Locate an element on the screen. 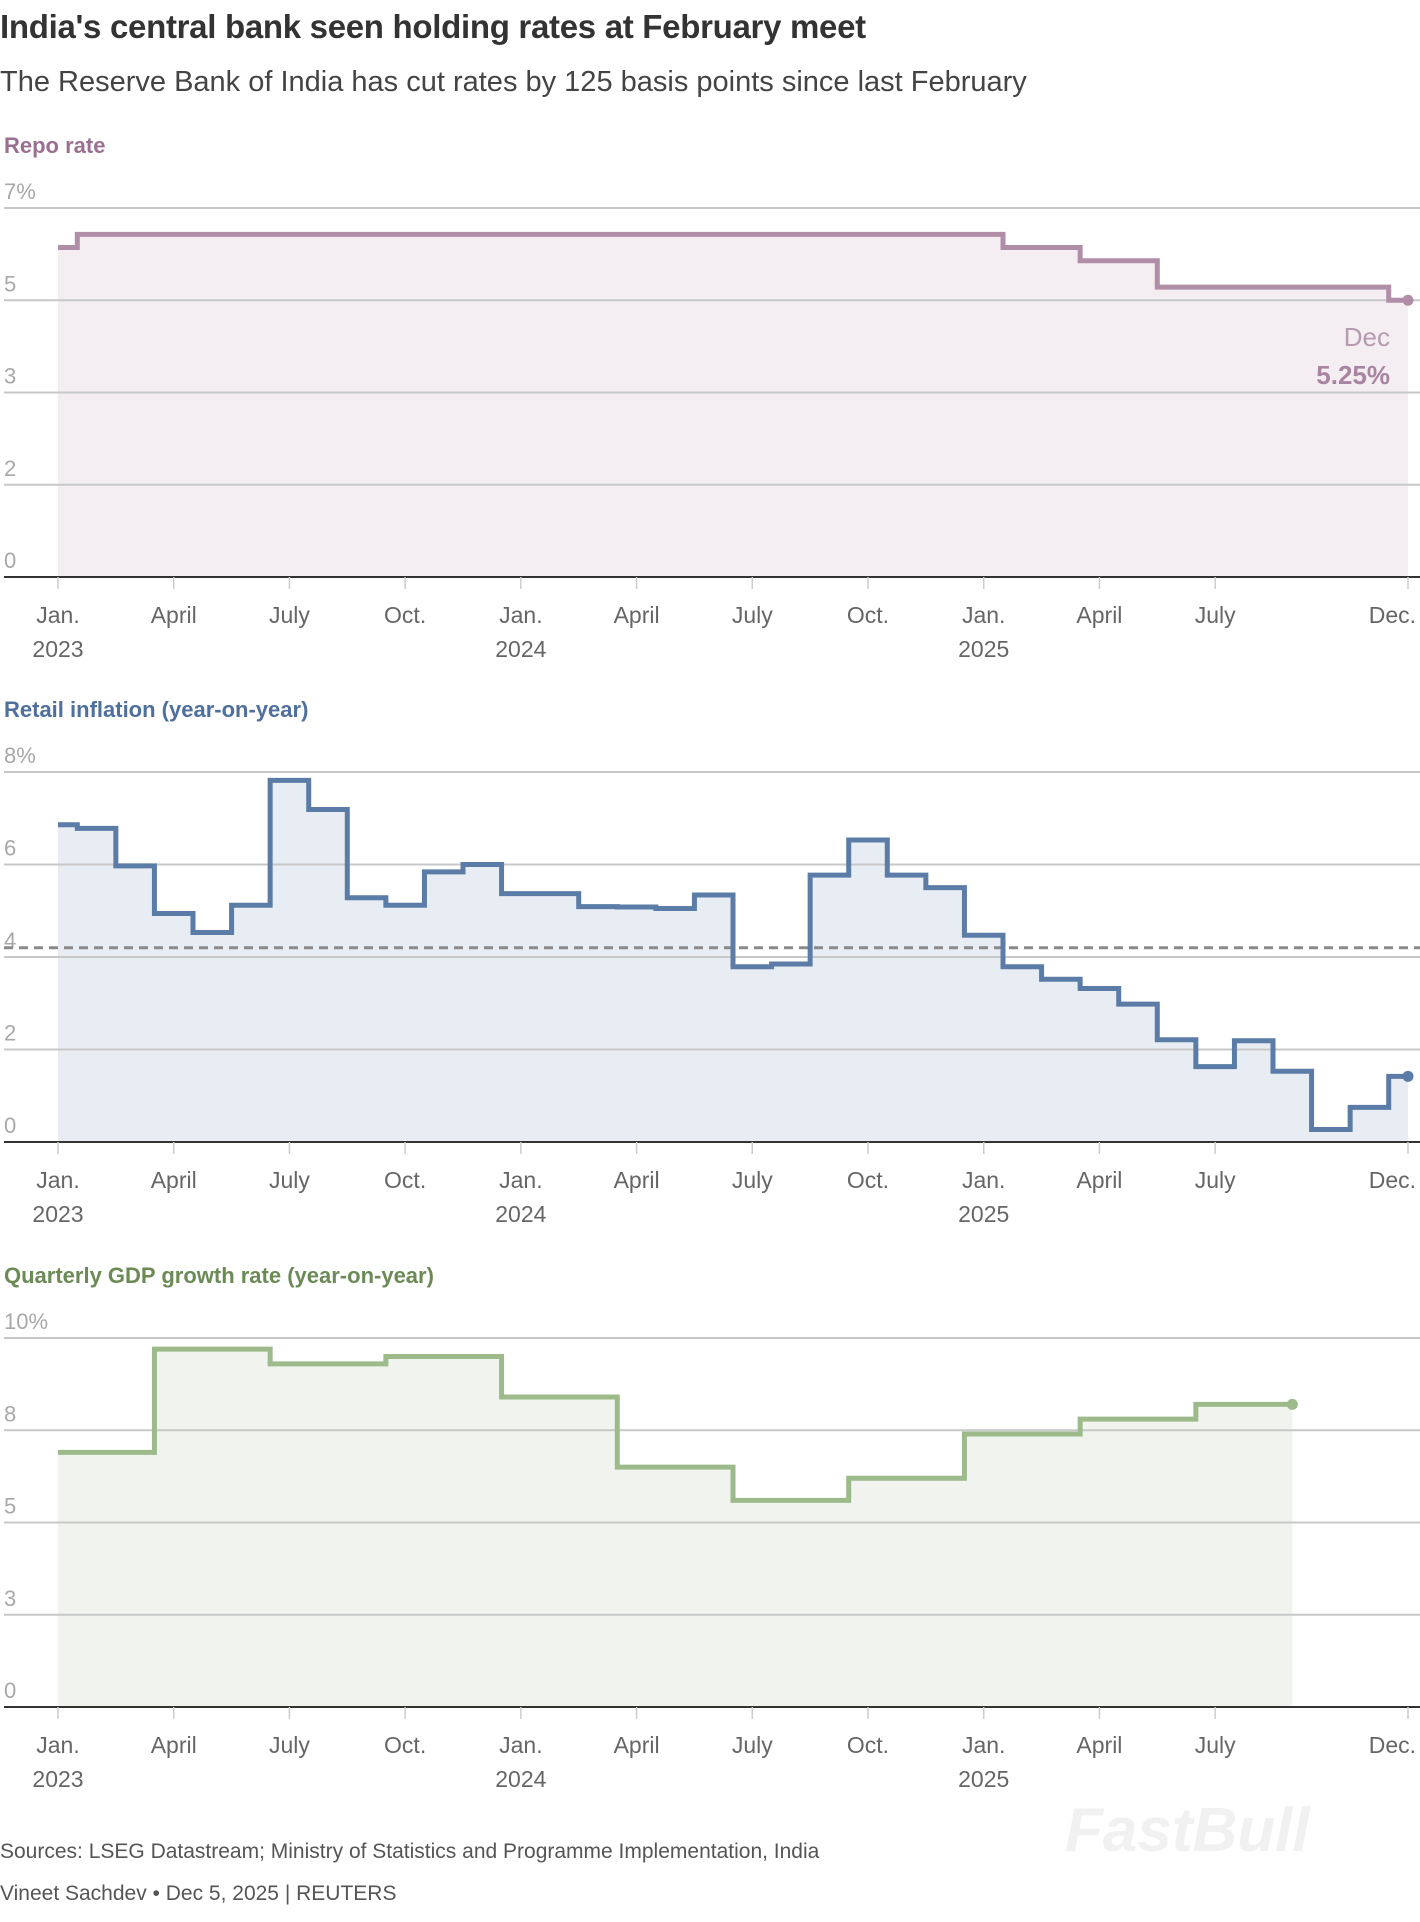 This screenshot has height=1922, width=1420. byline: Vineet Sachdev • Dec 5, 2025 | REUTERS is located at coordinates (198, 1893).